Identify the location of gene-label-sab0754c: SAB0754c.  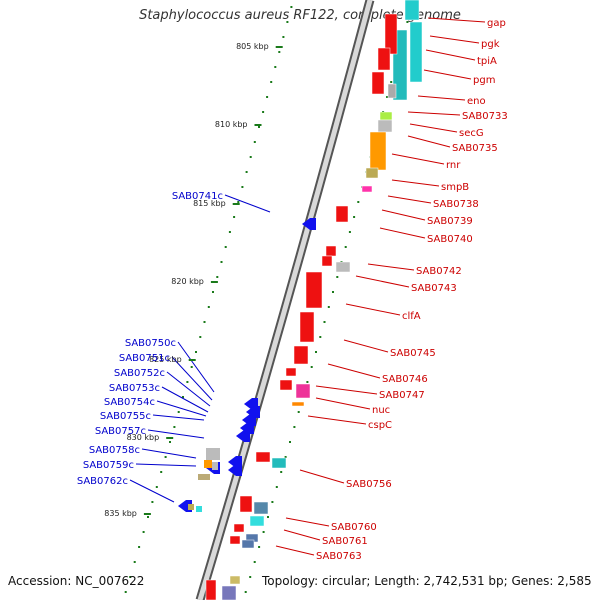
(129, 402).